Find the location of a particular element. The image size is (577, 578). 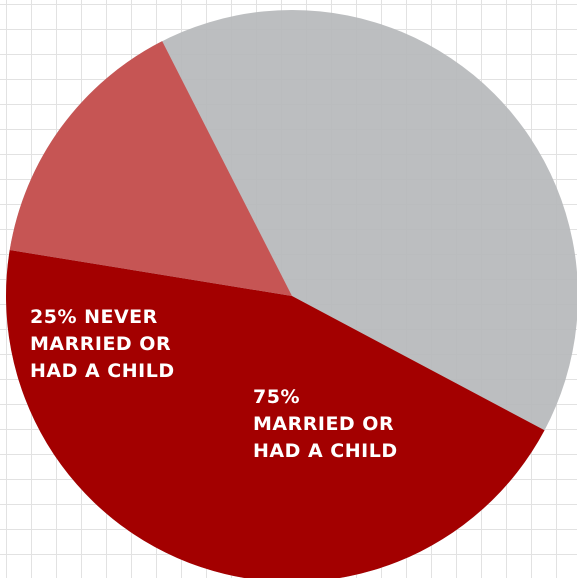

slice-label-never: 25% NEVER MARRIED OR HAD A CHILD is located at coordinates (102, 344).